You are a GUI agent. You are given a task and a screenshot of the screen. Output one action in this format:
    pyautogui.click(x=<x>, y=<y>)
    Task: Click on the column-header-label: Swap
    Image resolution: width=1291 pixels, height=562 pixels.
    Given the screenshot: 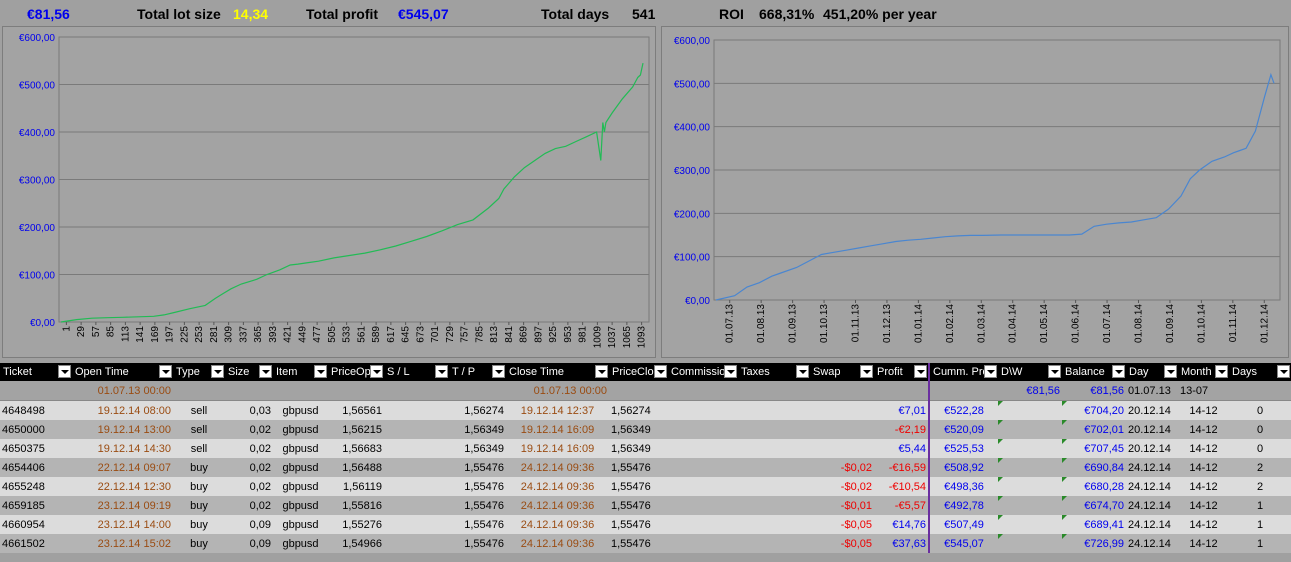 What is the action you would take?
    pyautogui.click(x=827, y=372)
    